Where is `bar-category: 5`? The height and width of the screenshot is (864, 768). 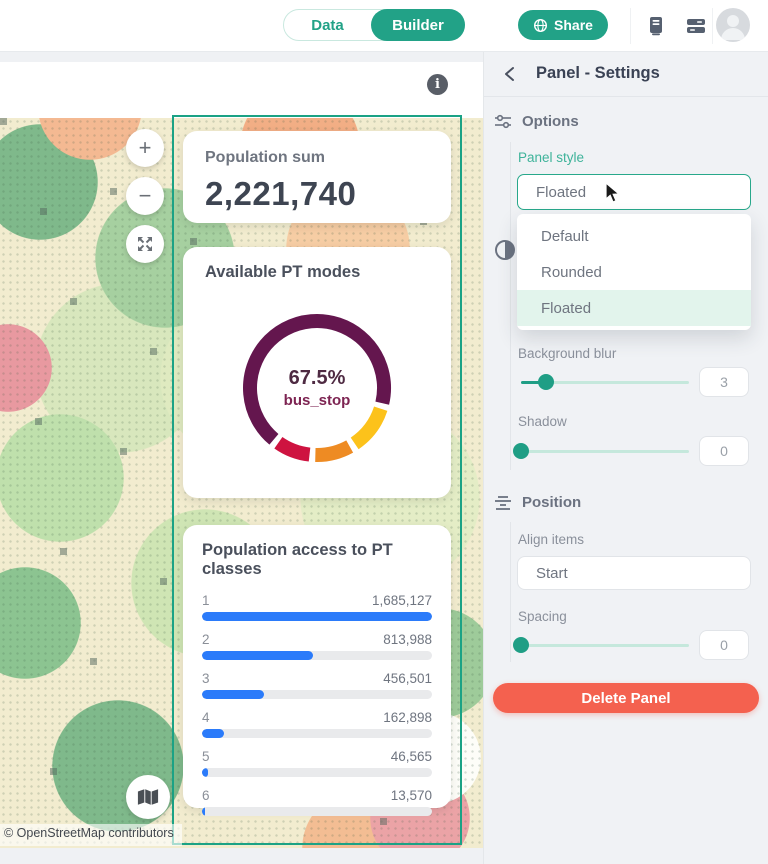
bar-category: 5 is located at coordinates (206, 756).